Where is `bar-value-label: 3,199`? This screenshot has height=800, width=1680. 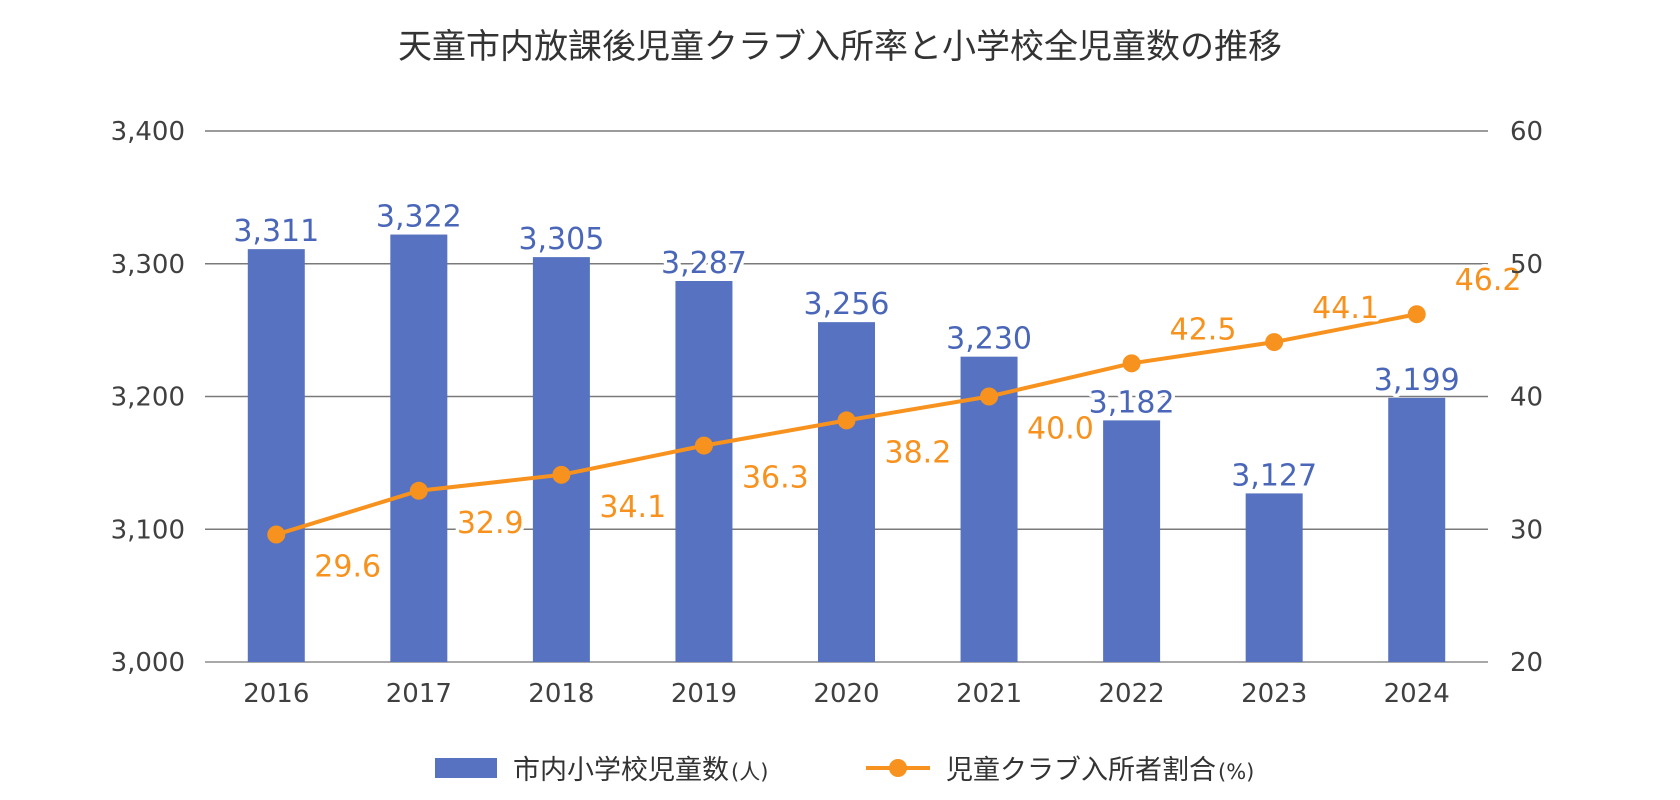
bar-value-label: 3,199 is located at coordinates (1417, 380).